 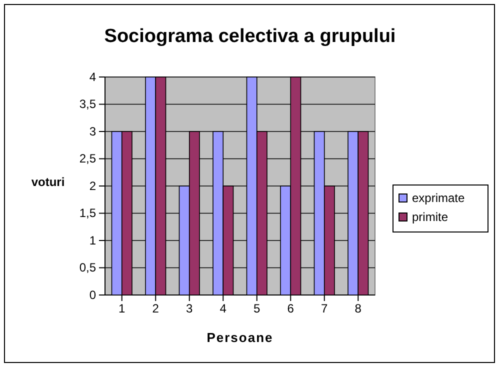 What do you see at coordinates (290, 309) in the screenshot?
I see `x-tick-label: 6` at bounding box center [290, 309].